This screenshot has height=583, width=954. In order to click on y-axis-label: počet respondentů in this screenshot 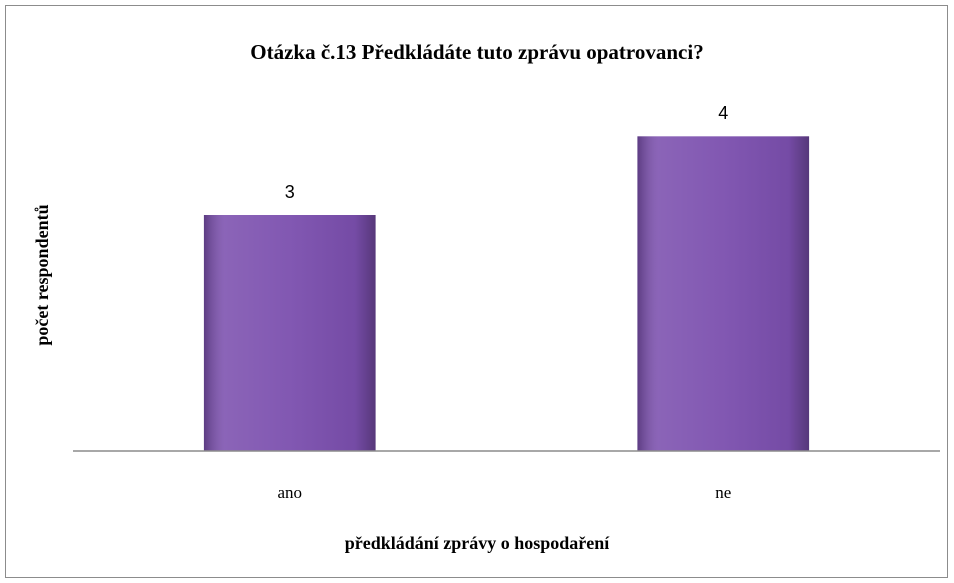, I will do `click(42, 274)`.